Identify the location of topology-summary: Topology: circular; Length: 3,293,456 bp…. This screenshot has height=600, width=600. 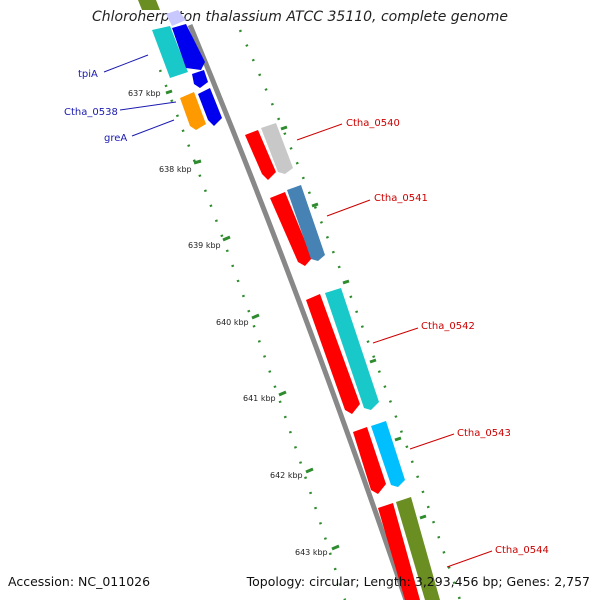
(418, 581).